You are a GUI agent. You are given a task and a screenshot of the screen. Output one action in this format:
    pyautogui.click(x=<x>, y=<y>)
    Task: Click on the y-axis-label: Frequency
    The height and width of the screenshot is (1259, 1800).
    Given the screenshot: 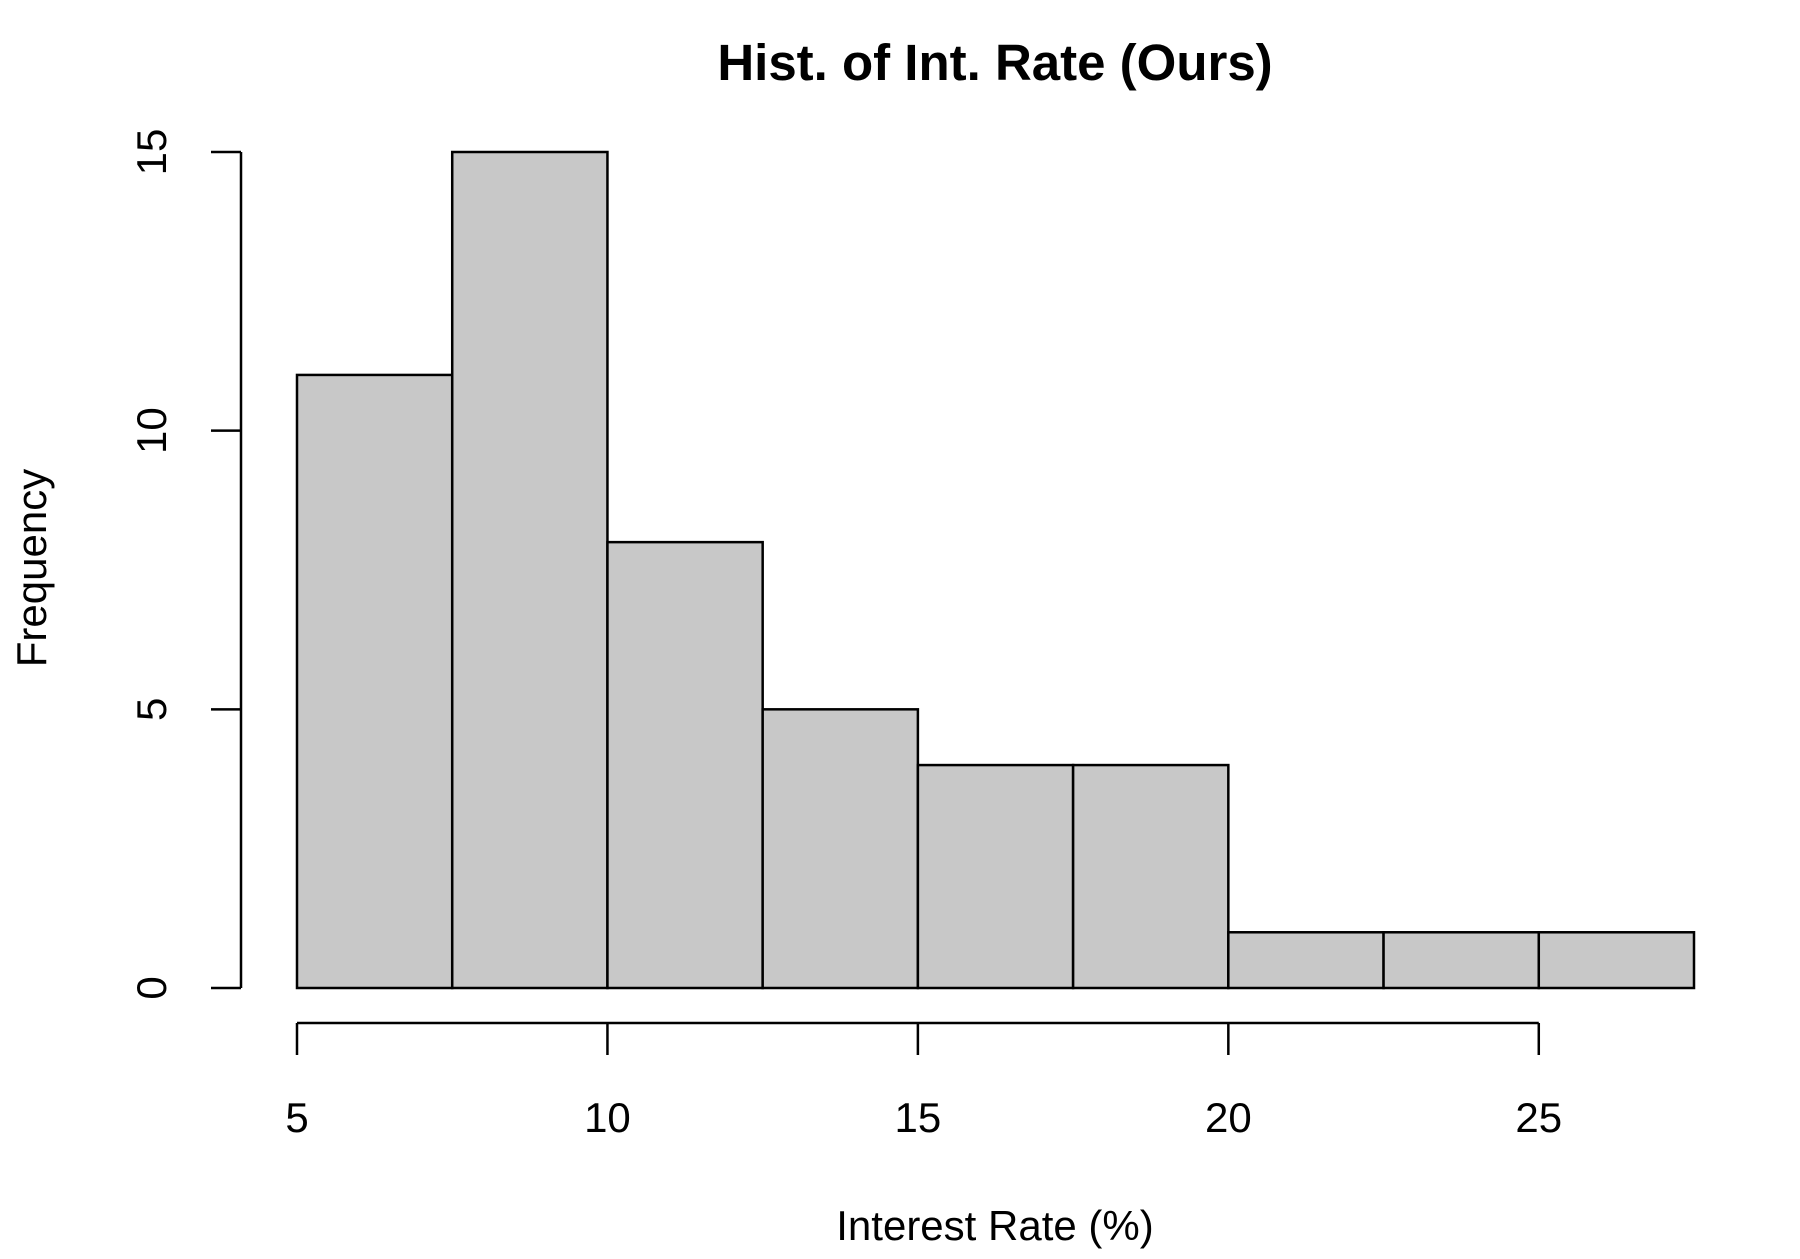 What is the action you would take?
    pyautogui.click(x=31, y=568)
    